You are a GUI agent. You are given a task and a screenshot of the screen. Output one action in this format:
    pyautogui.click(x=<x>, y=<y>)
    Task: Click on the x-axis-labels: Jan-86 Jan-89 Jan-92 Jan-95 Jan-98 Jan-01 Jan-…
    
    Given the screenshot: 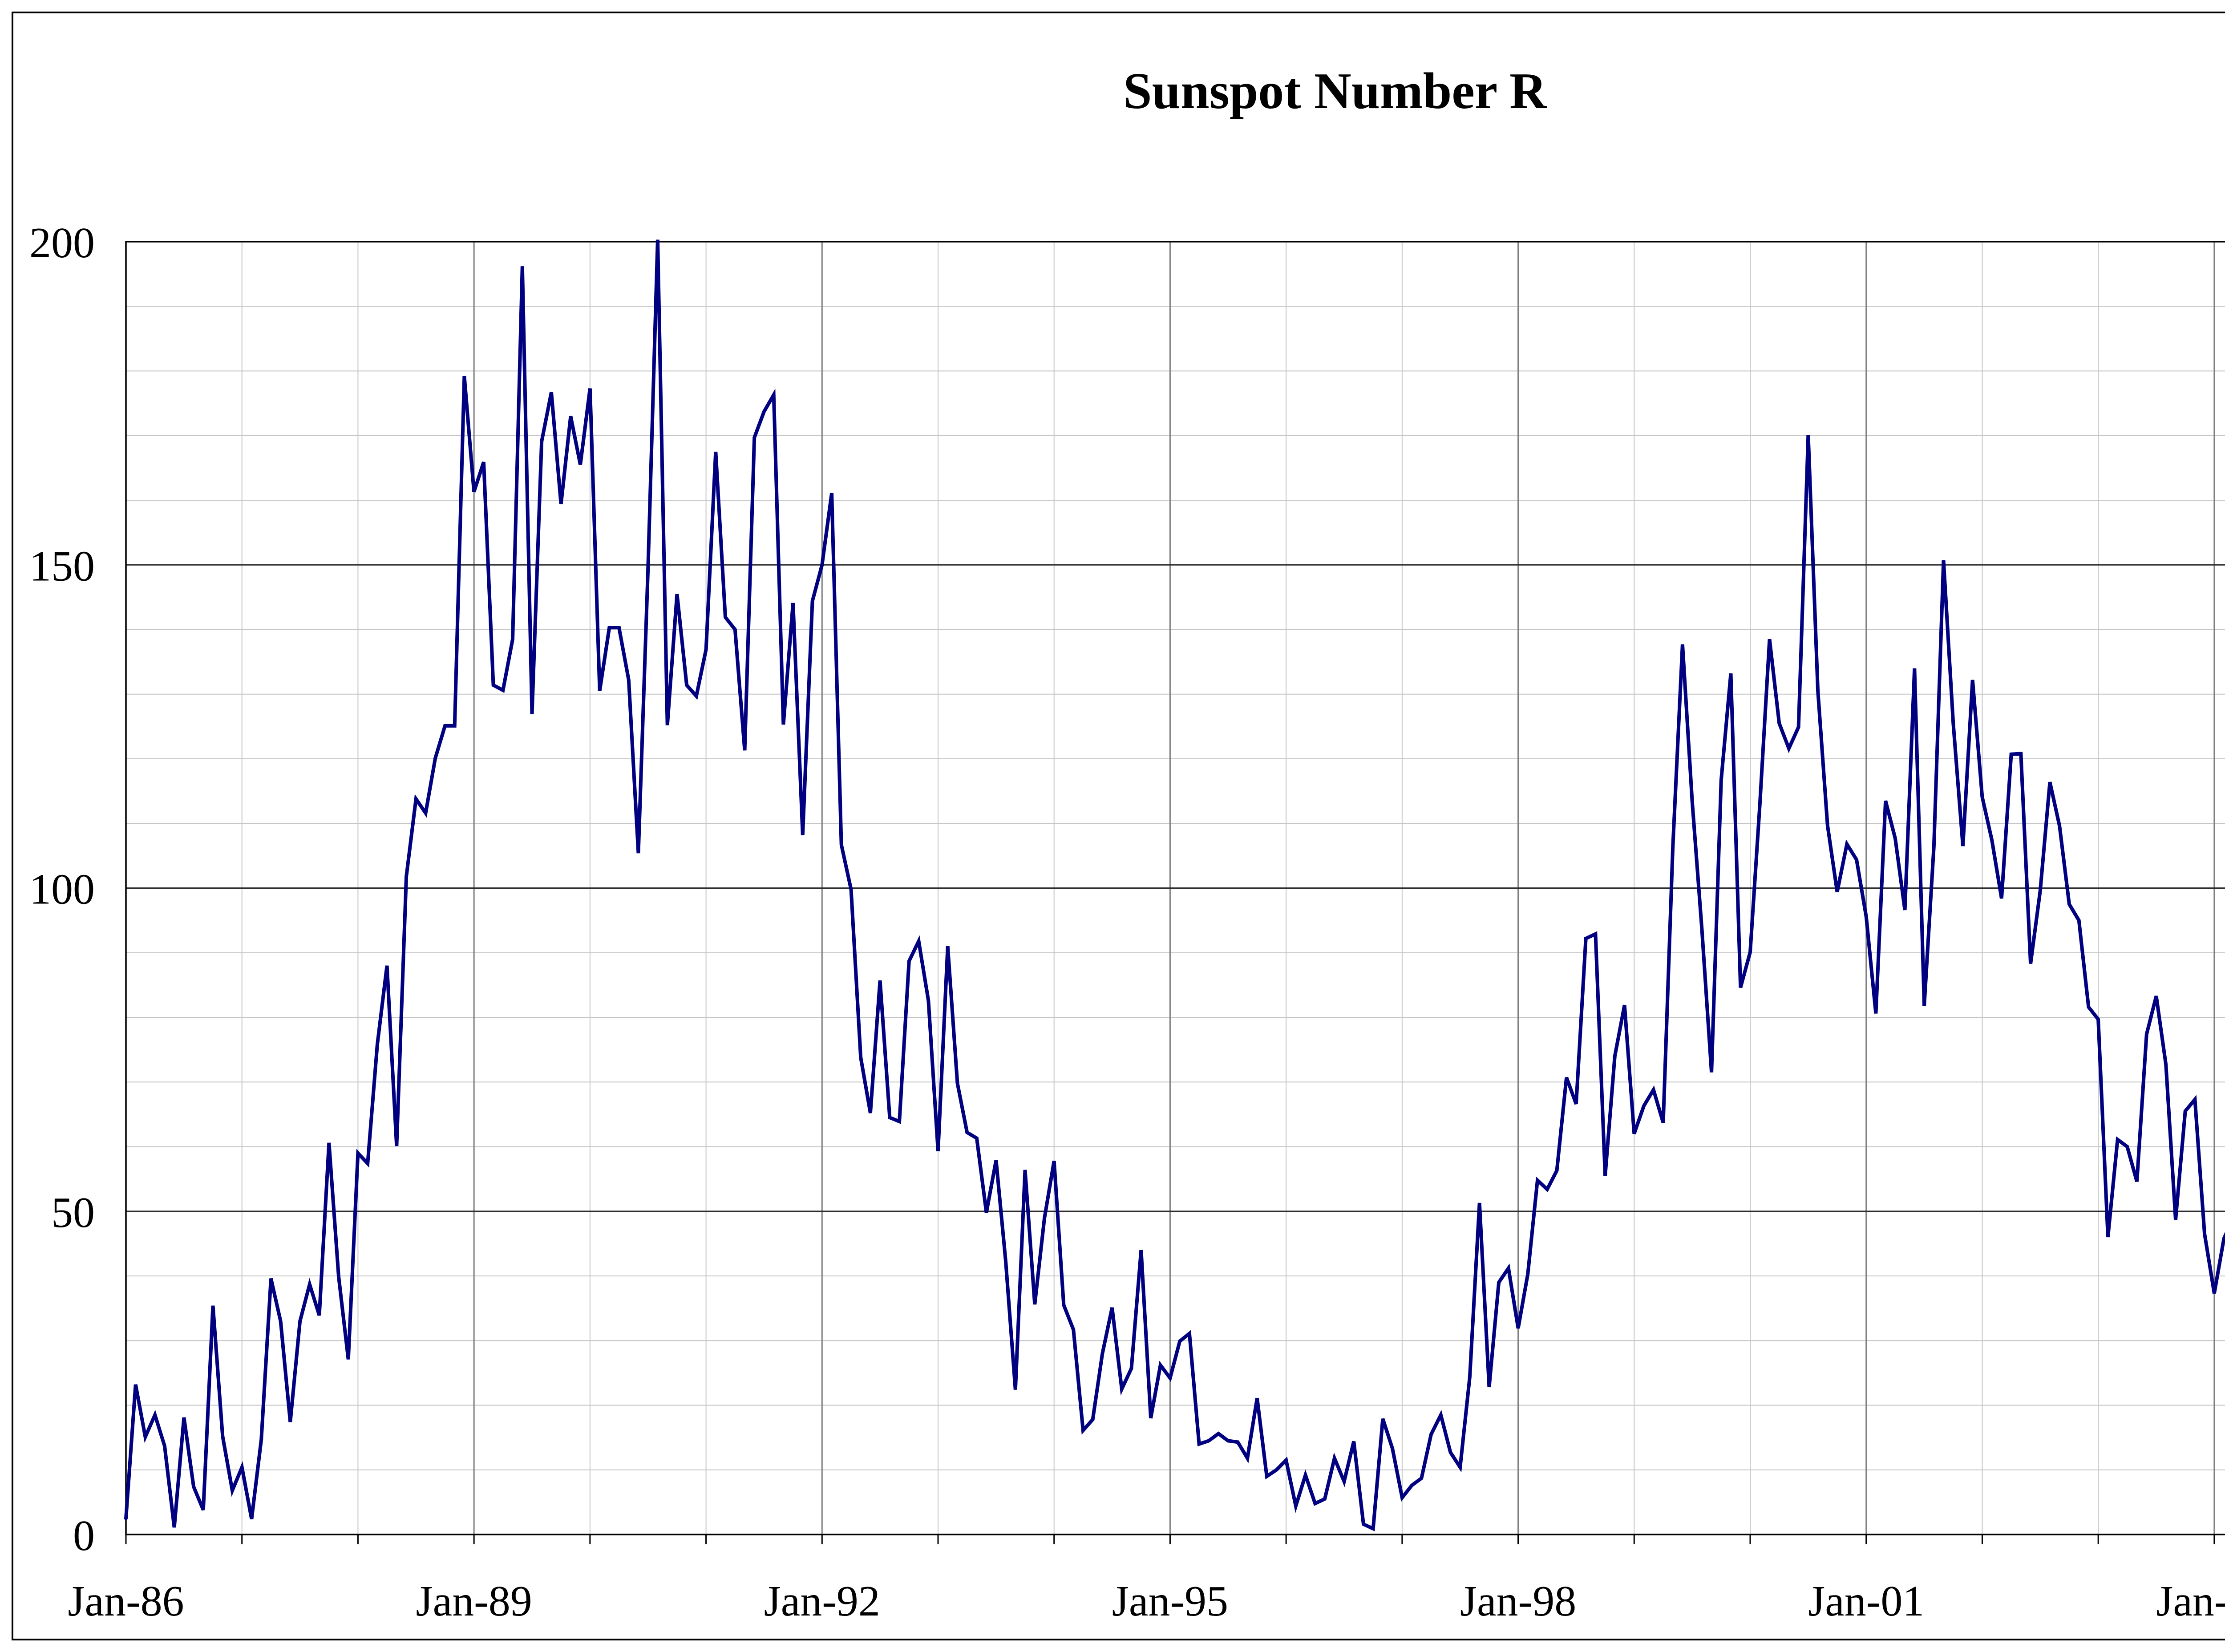 What is the action you would take?
    pyautogui.click(x=1146, y=1601)
    